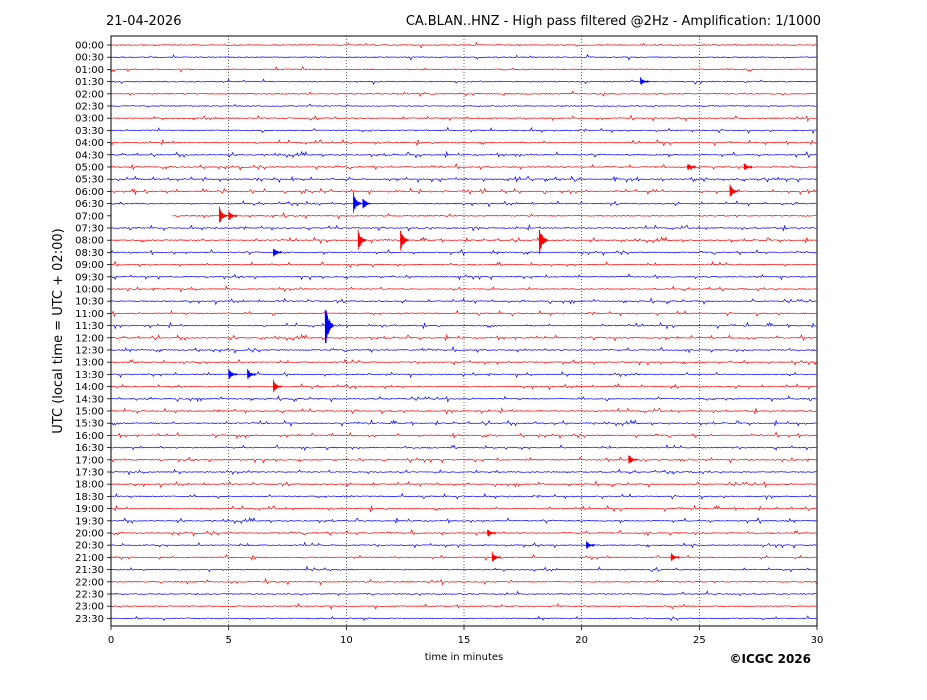 The image size is (927, 700). Describe the element at coordinates (89, 363) in the screenshot. I see `y-tick-label: 13:00` at that location.